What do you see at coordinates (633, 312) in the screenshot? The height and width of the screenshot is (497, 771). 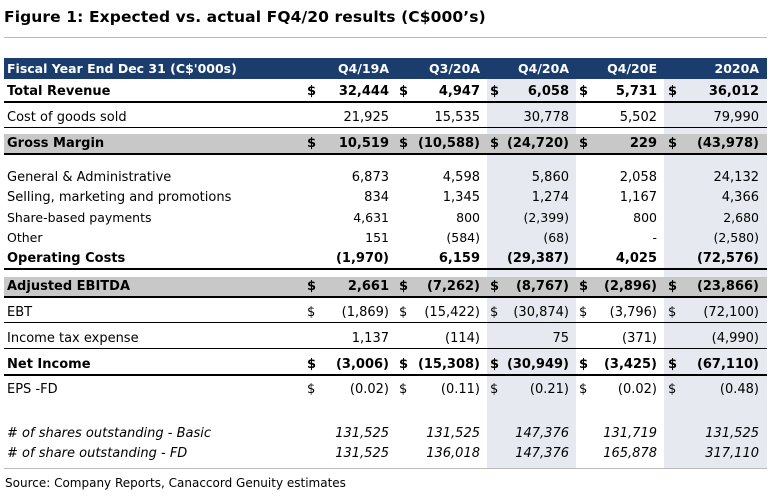 I see `table-cell: (3,796)` at bounding box center [633, 312].